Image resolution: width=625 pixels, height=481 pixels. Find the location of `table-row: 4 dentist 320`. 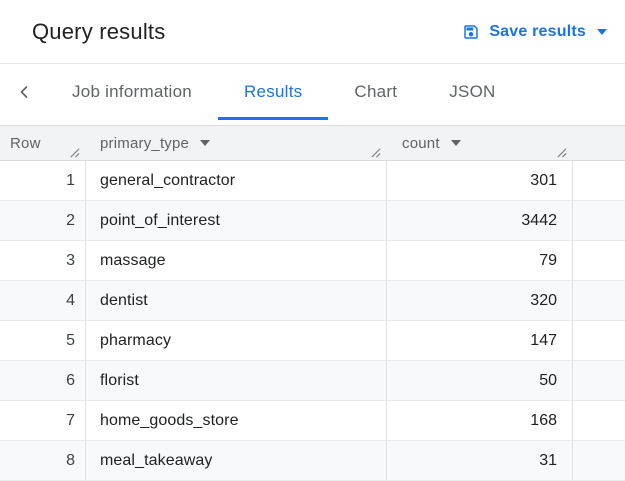

table-row: 4 dentist 320 is located at coordinates (312, 301).